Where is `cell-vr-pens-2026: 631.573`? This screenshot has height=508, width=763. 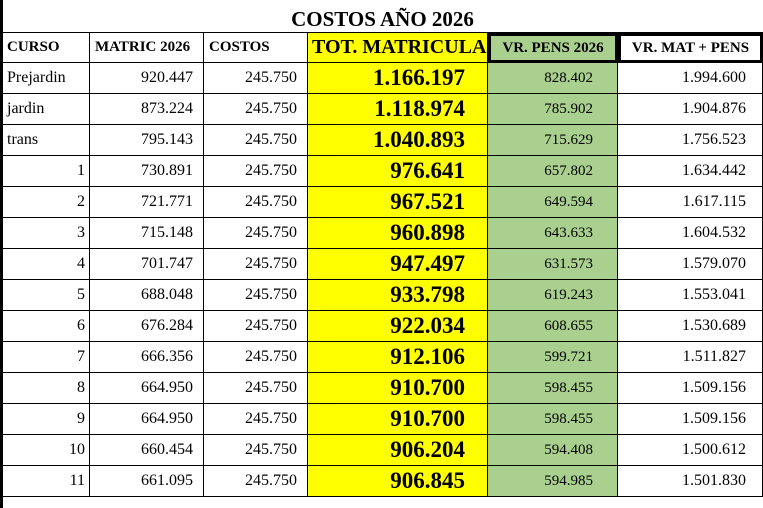
cell-vr-pens-2026: 631.573 is located at coordinates (553, 264).